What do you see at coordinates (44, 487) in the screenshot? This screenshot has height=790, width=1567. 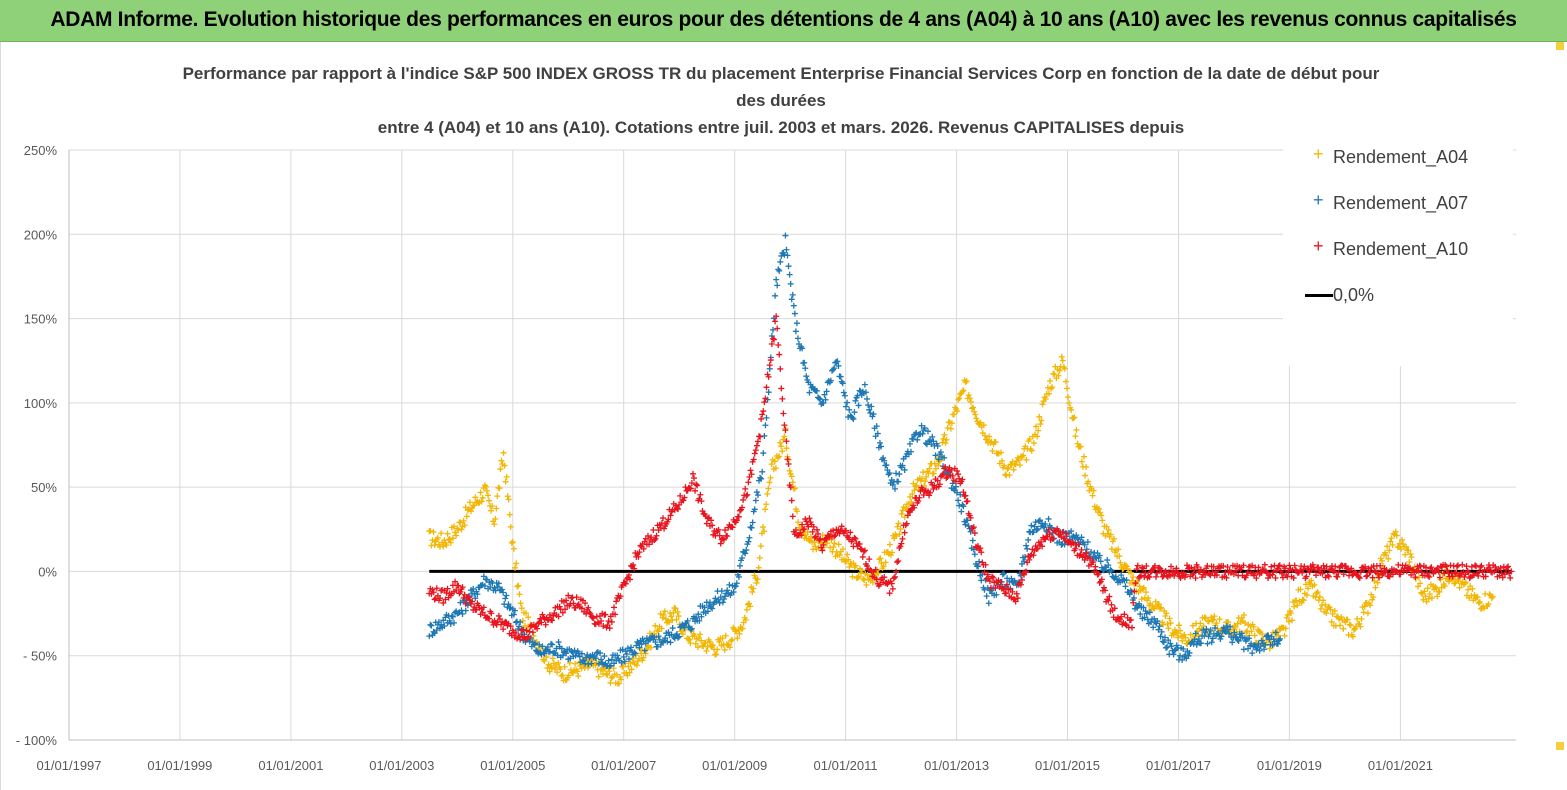 I see `y-tick-label: 50%` at bounding box center [44, 487].